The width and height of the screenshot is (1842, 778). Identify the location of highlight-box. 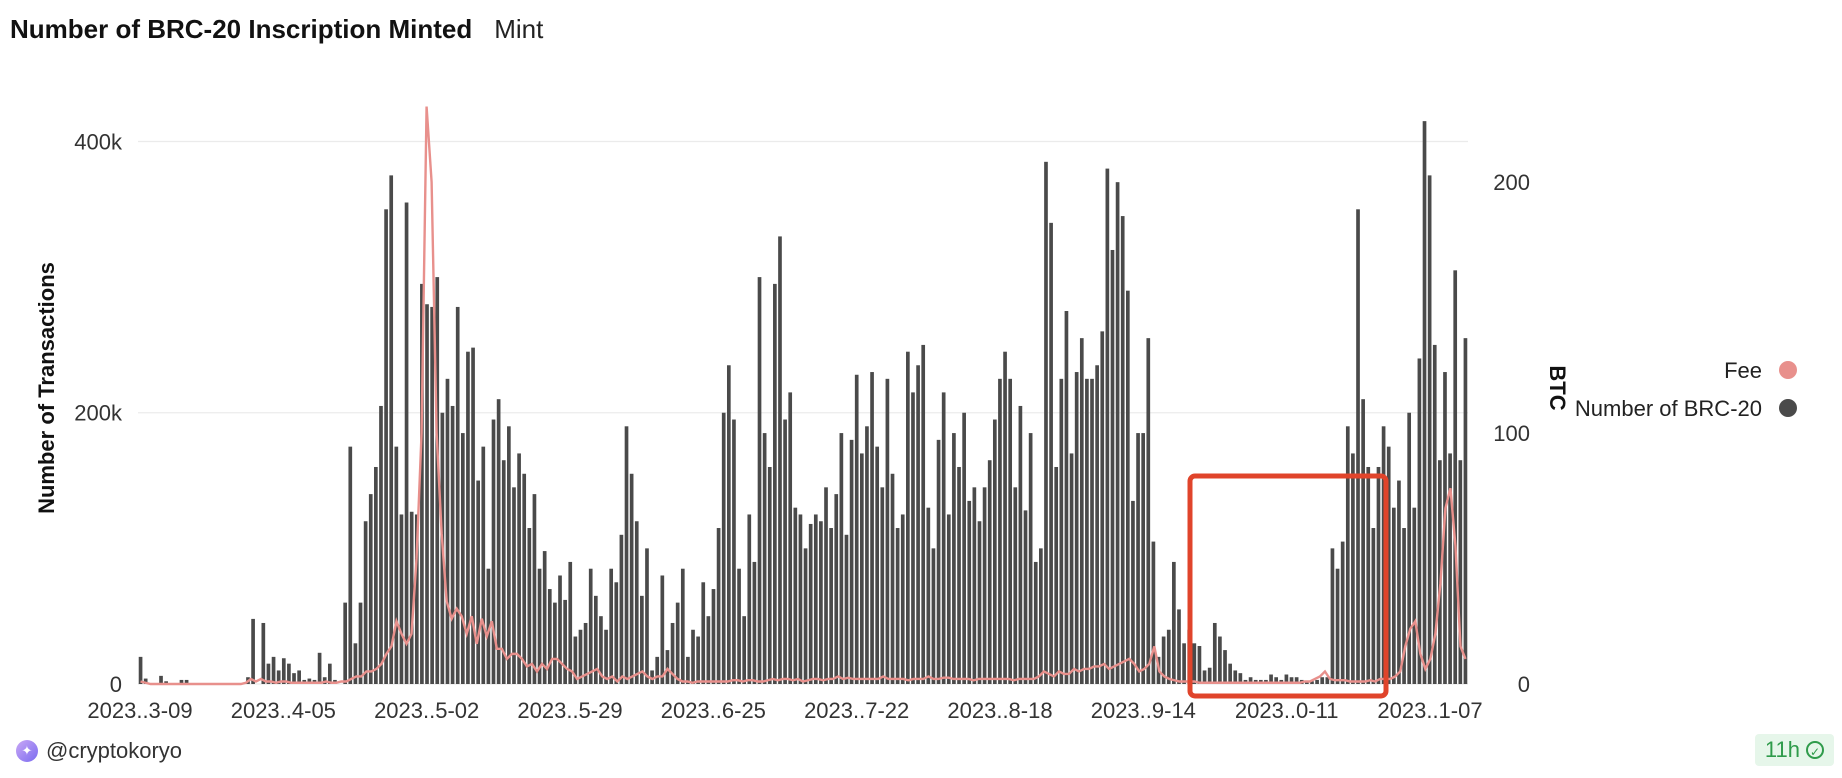
(1288, 586).